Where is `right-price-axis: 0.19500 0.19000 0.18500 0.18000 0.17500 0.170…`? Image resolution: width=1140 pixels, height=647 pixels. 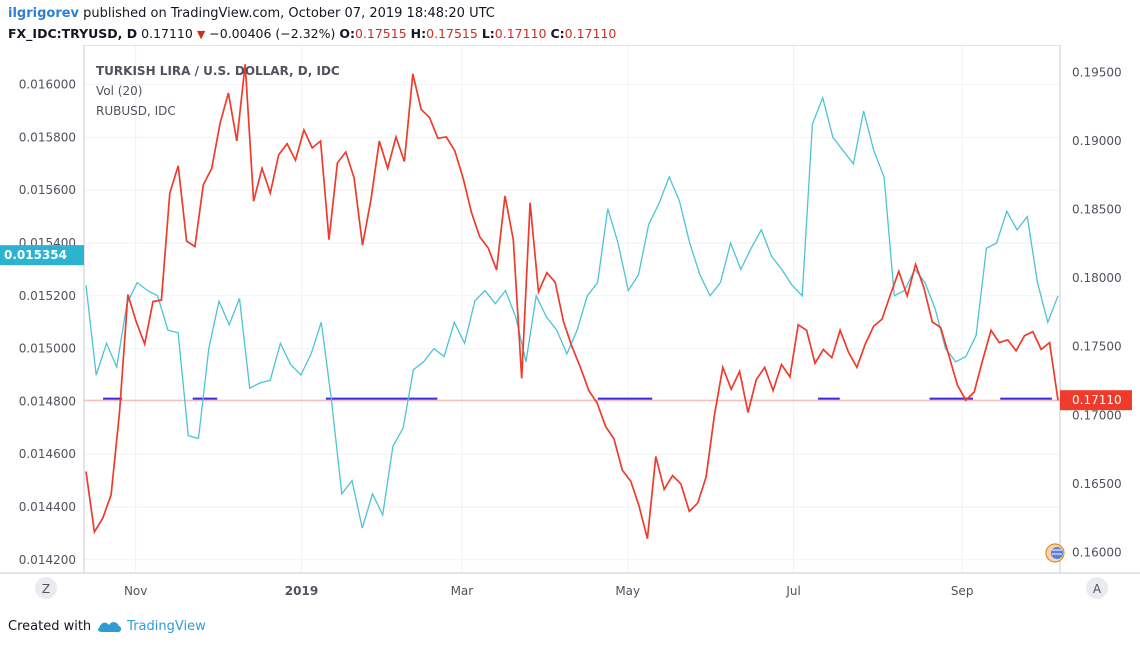
right-price-axis: 0.19500 0.19000 0.18500 0.18000 0.17500 0.170… is located at coordinates (1097, 312).